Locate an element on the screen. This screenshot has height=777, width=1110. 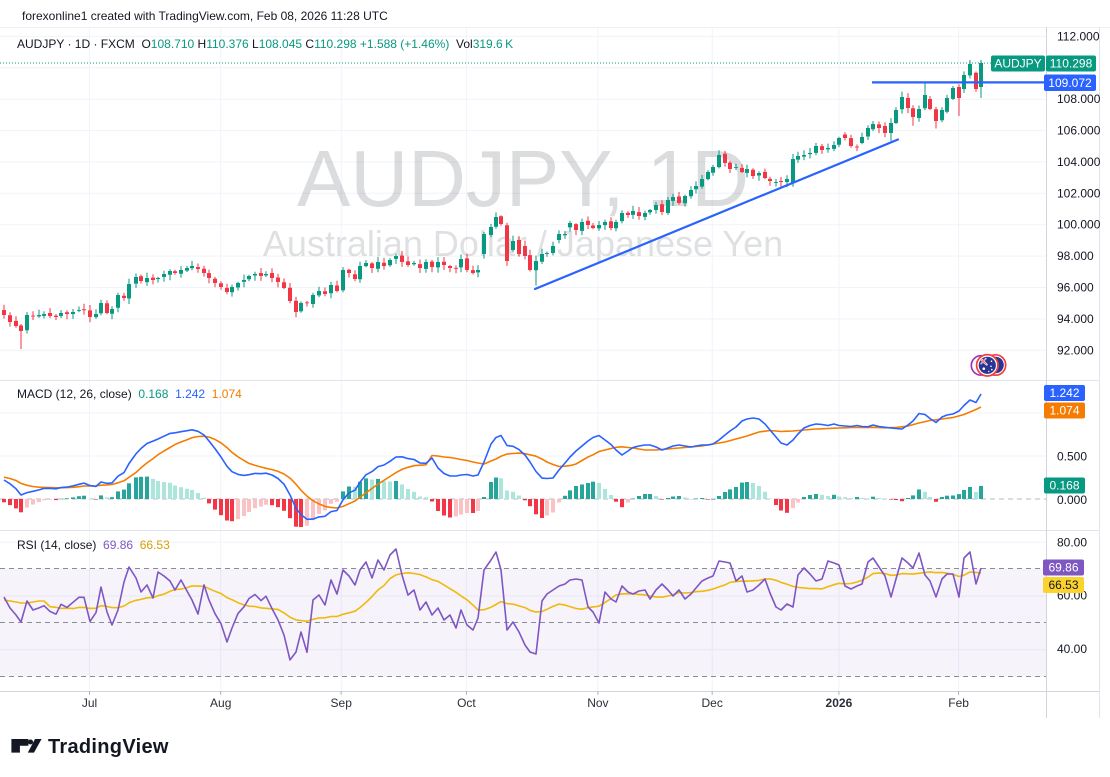
svg-text: 112.000 is located at coordinates (1078, 36).